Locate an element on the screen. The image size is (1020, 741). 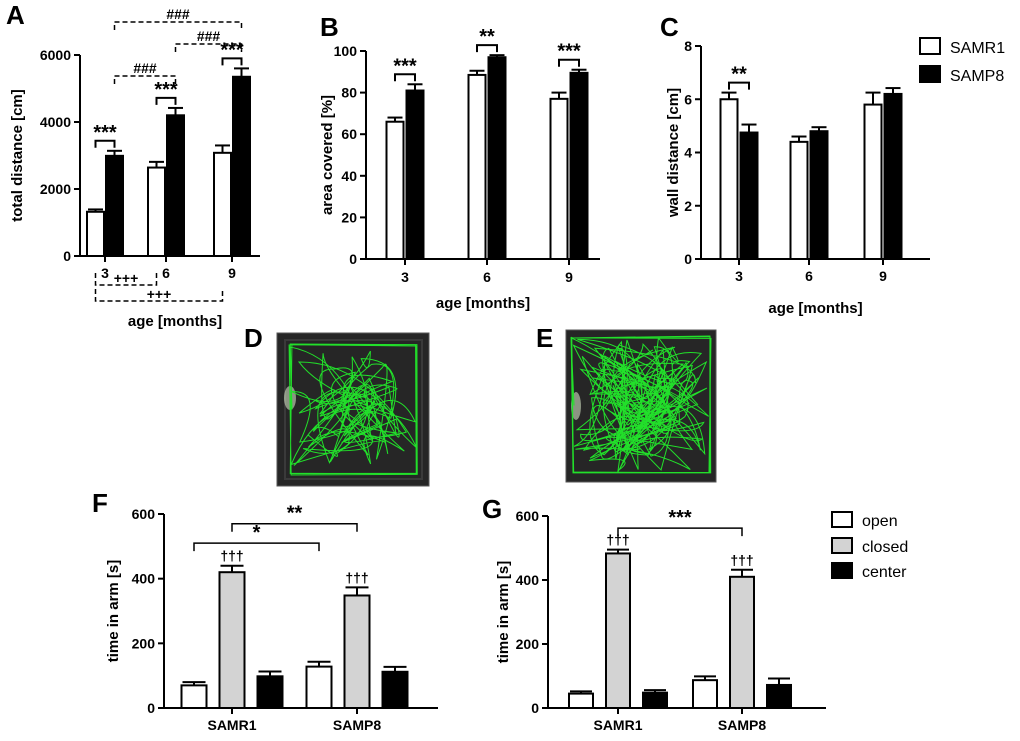
x-tick-label: SAMR1 is located at coordinates (617, 725).